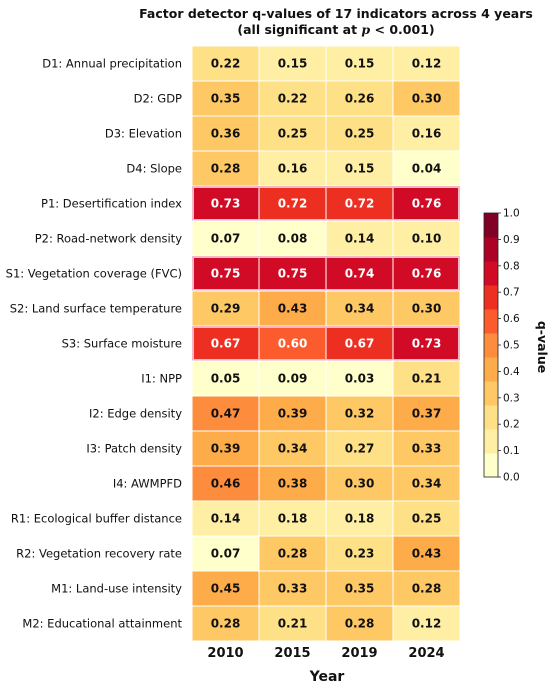  What do you see at coordinates (96, 519) in the screenshot?
I see `row-label: R1: Ecological buffer distance` at bounding box center [96, 519].